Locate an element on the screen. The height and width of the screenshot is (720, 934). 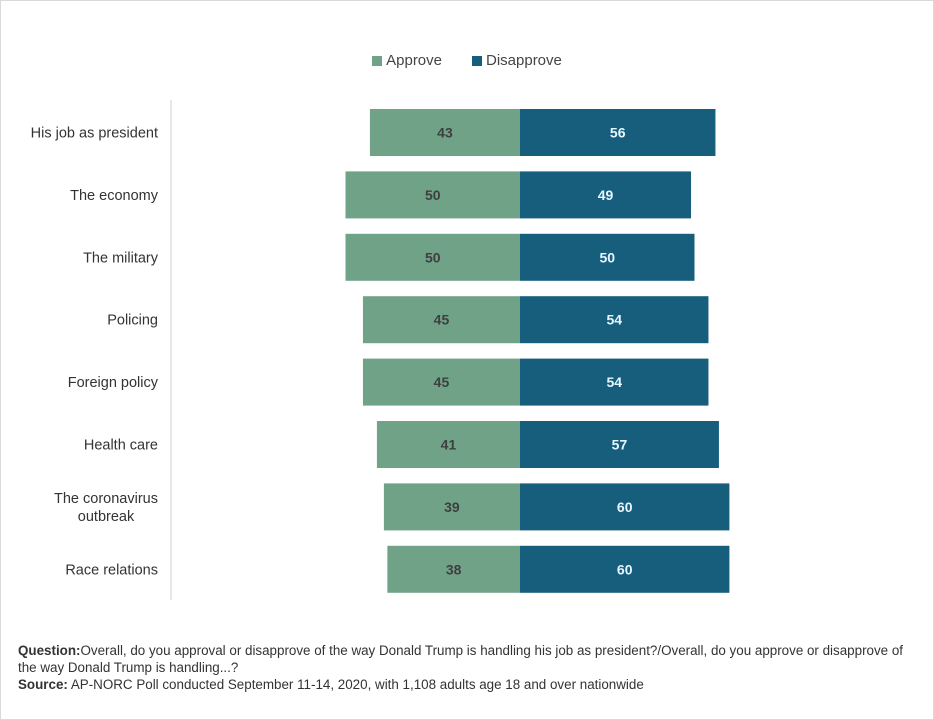
legend: Approve Disapprove is located at coordinates (467, 60).